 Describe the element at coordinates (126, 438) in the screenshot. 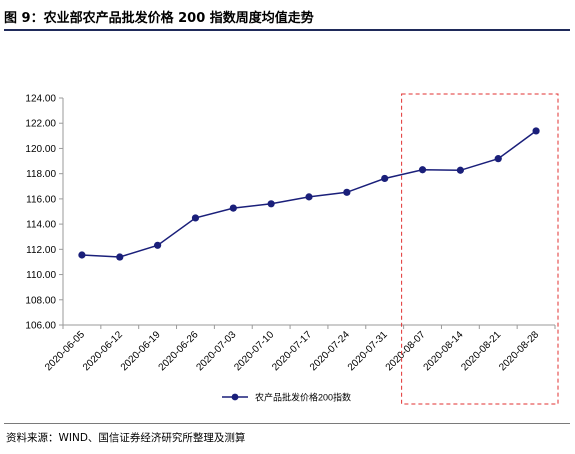

I see `source-note: 资料来源：WIND、国信证券经济研究所整理及测算` at that location.